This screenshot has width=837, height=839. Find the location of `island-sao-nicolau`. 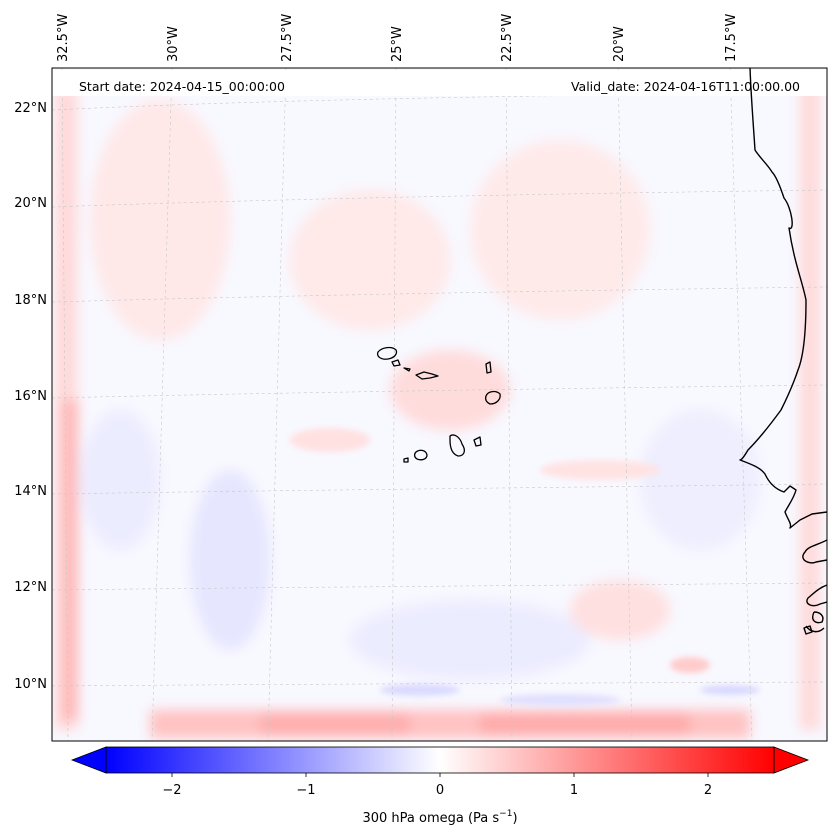

island-sao-nicolau is located at coordinates (427, 375).